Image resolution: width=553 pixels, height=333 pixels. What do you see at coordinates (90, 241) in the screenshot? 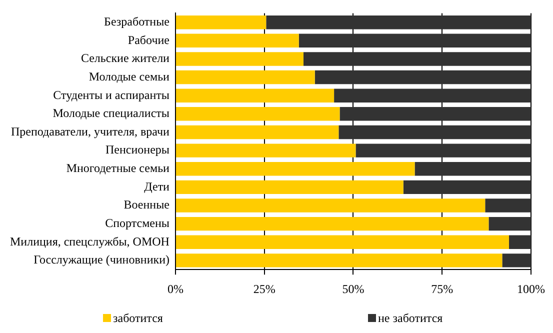
I see `y-tick-label: Милиция, спецслужбы, ОМОН` at bounding box center [90, 241].